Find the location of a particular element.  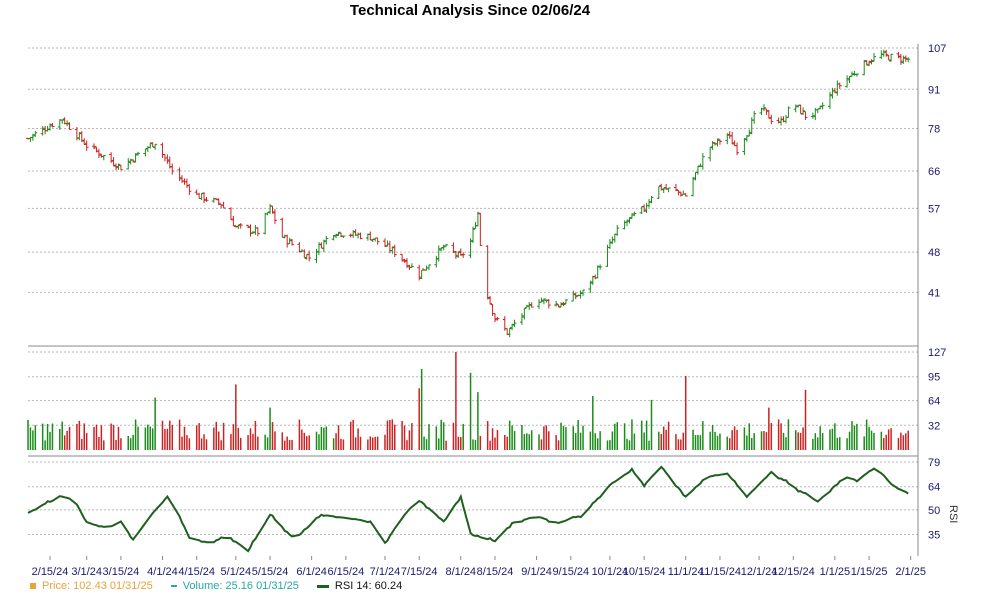

x-tick-label: 12/1/24 is located at coordinates (759, 572).